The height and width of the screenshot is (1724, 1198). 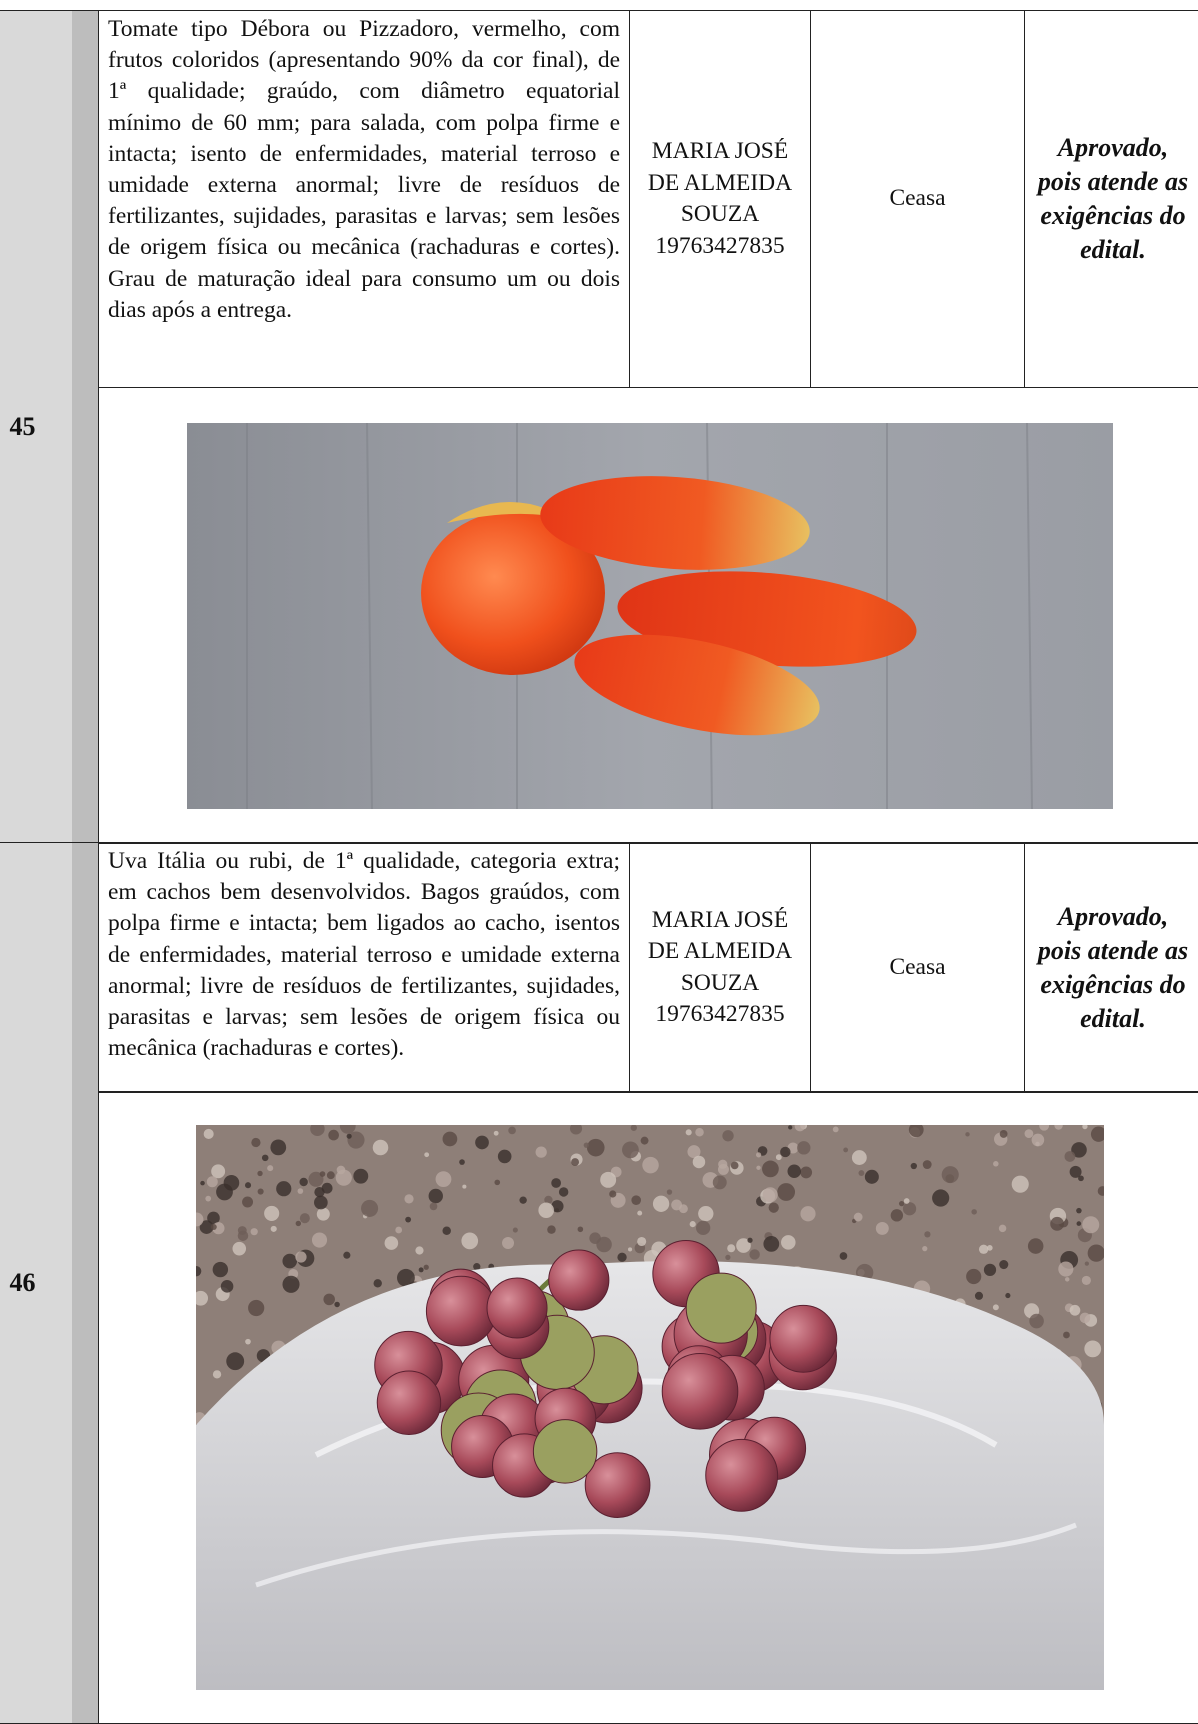 What do you see at coordinates (720, 967) in the screenshot?
I see `supplier-cell: MARIA JOSÉ DE ALMEIDA SOUZA 19763427835` at bounding box center [720, 967].